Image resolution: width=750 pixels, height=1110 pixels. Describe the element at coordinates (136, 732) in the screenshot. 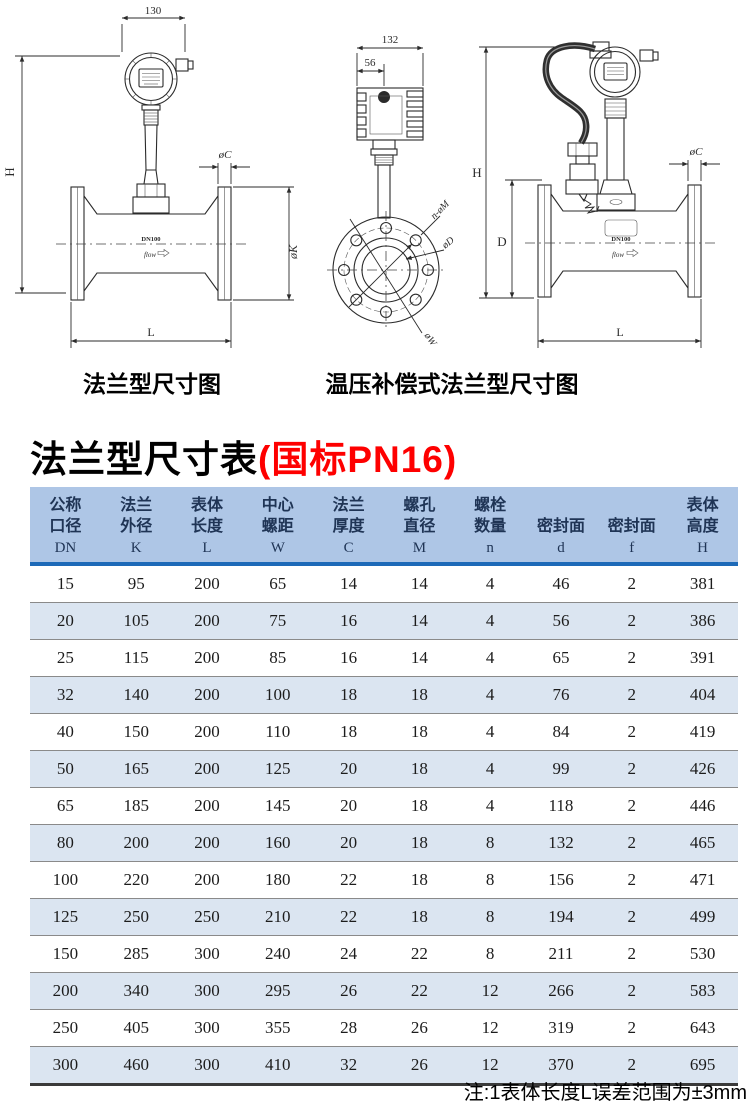

I see `table-cell: 150` at that location.